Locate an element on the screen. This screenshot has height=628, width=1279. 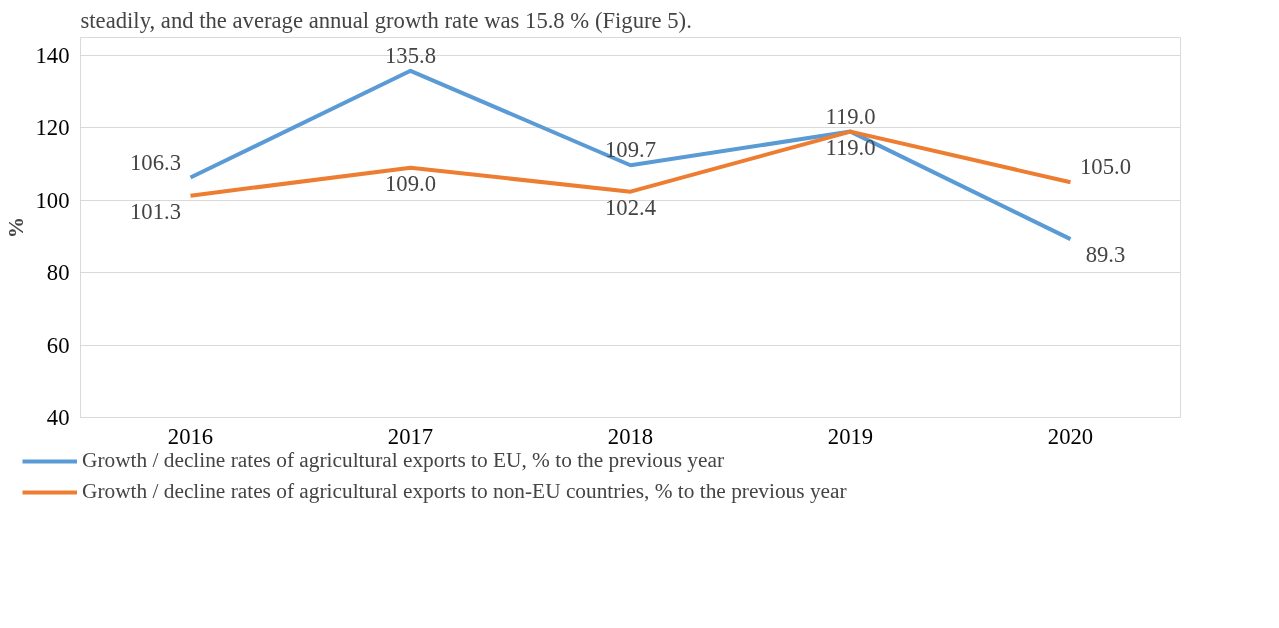
y-tick-label: 100 is located at coordinates (52, 200).